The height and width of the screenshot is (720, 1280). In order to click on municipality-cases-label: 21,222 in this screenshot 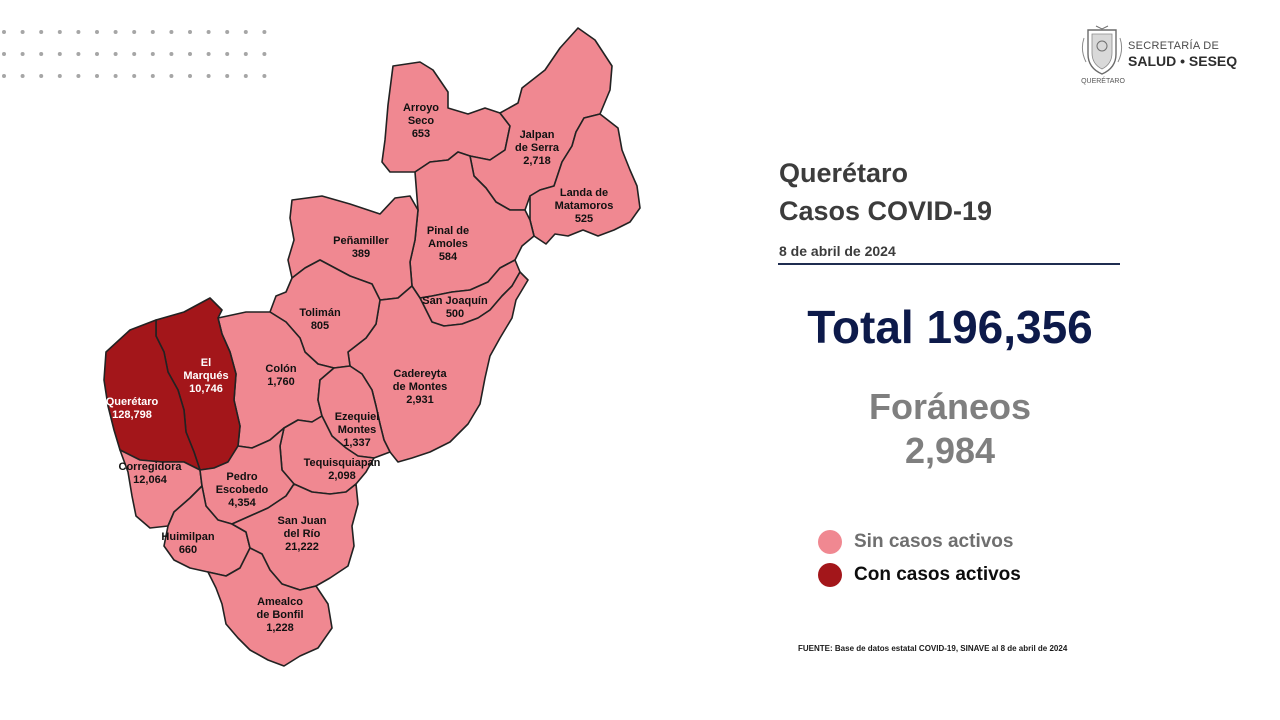, I will do `click(302, 547)`.